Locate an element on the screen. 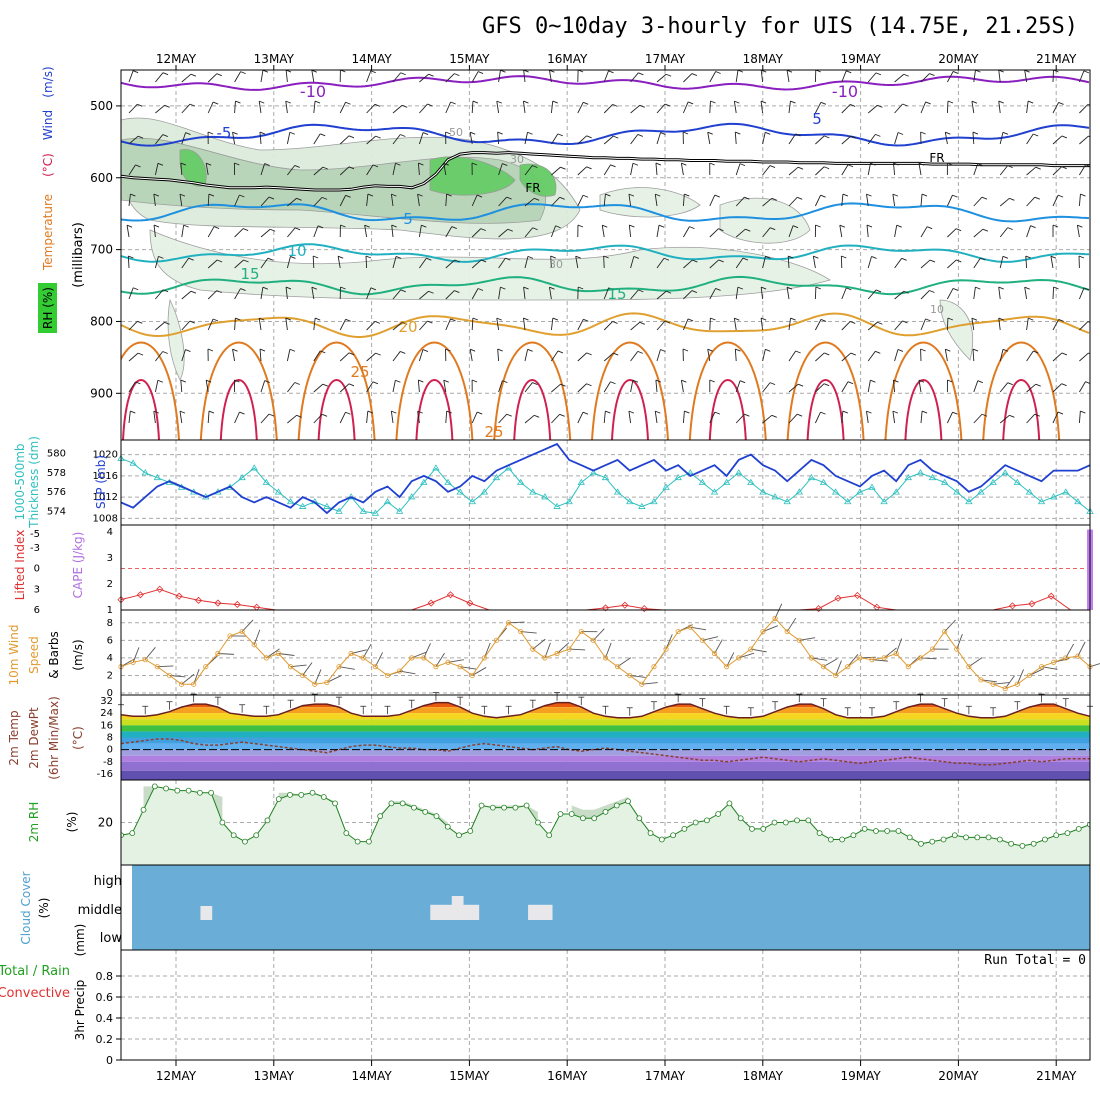 This screenshot has height=1104, width=1100. date-label-bottom: 21MAY is located at coordinates (1056, 1076).